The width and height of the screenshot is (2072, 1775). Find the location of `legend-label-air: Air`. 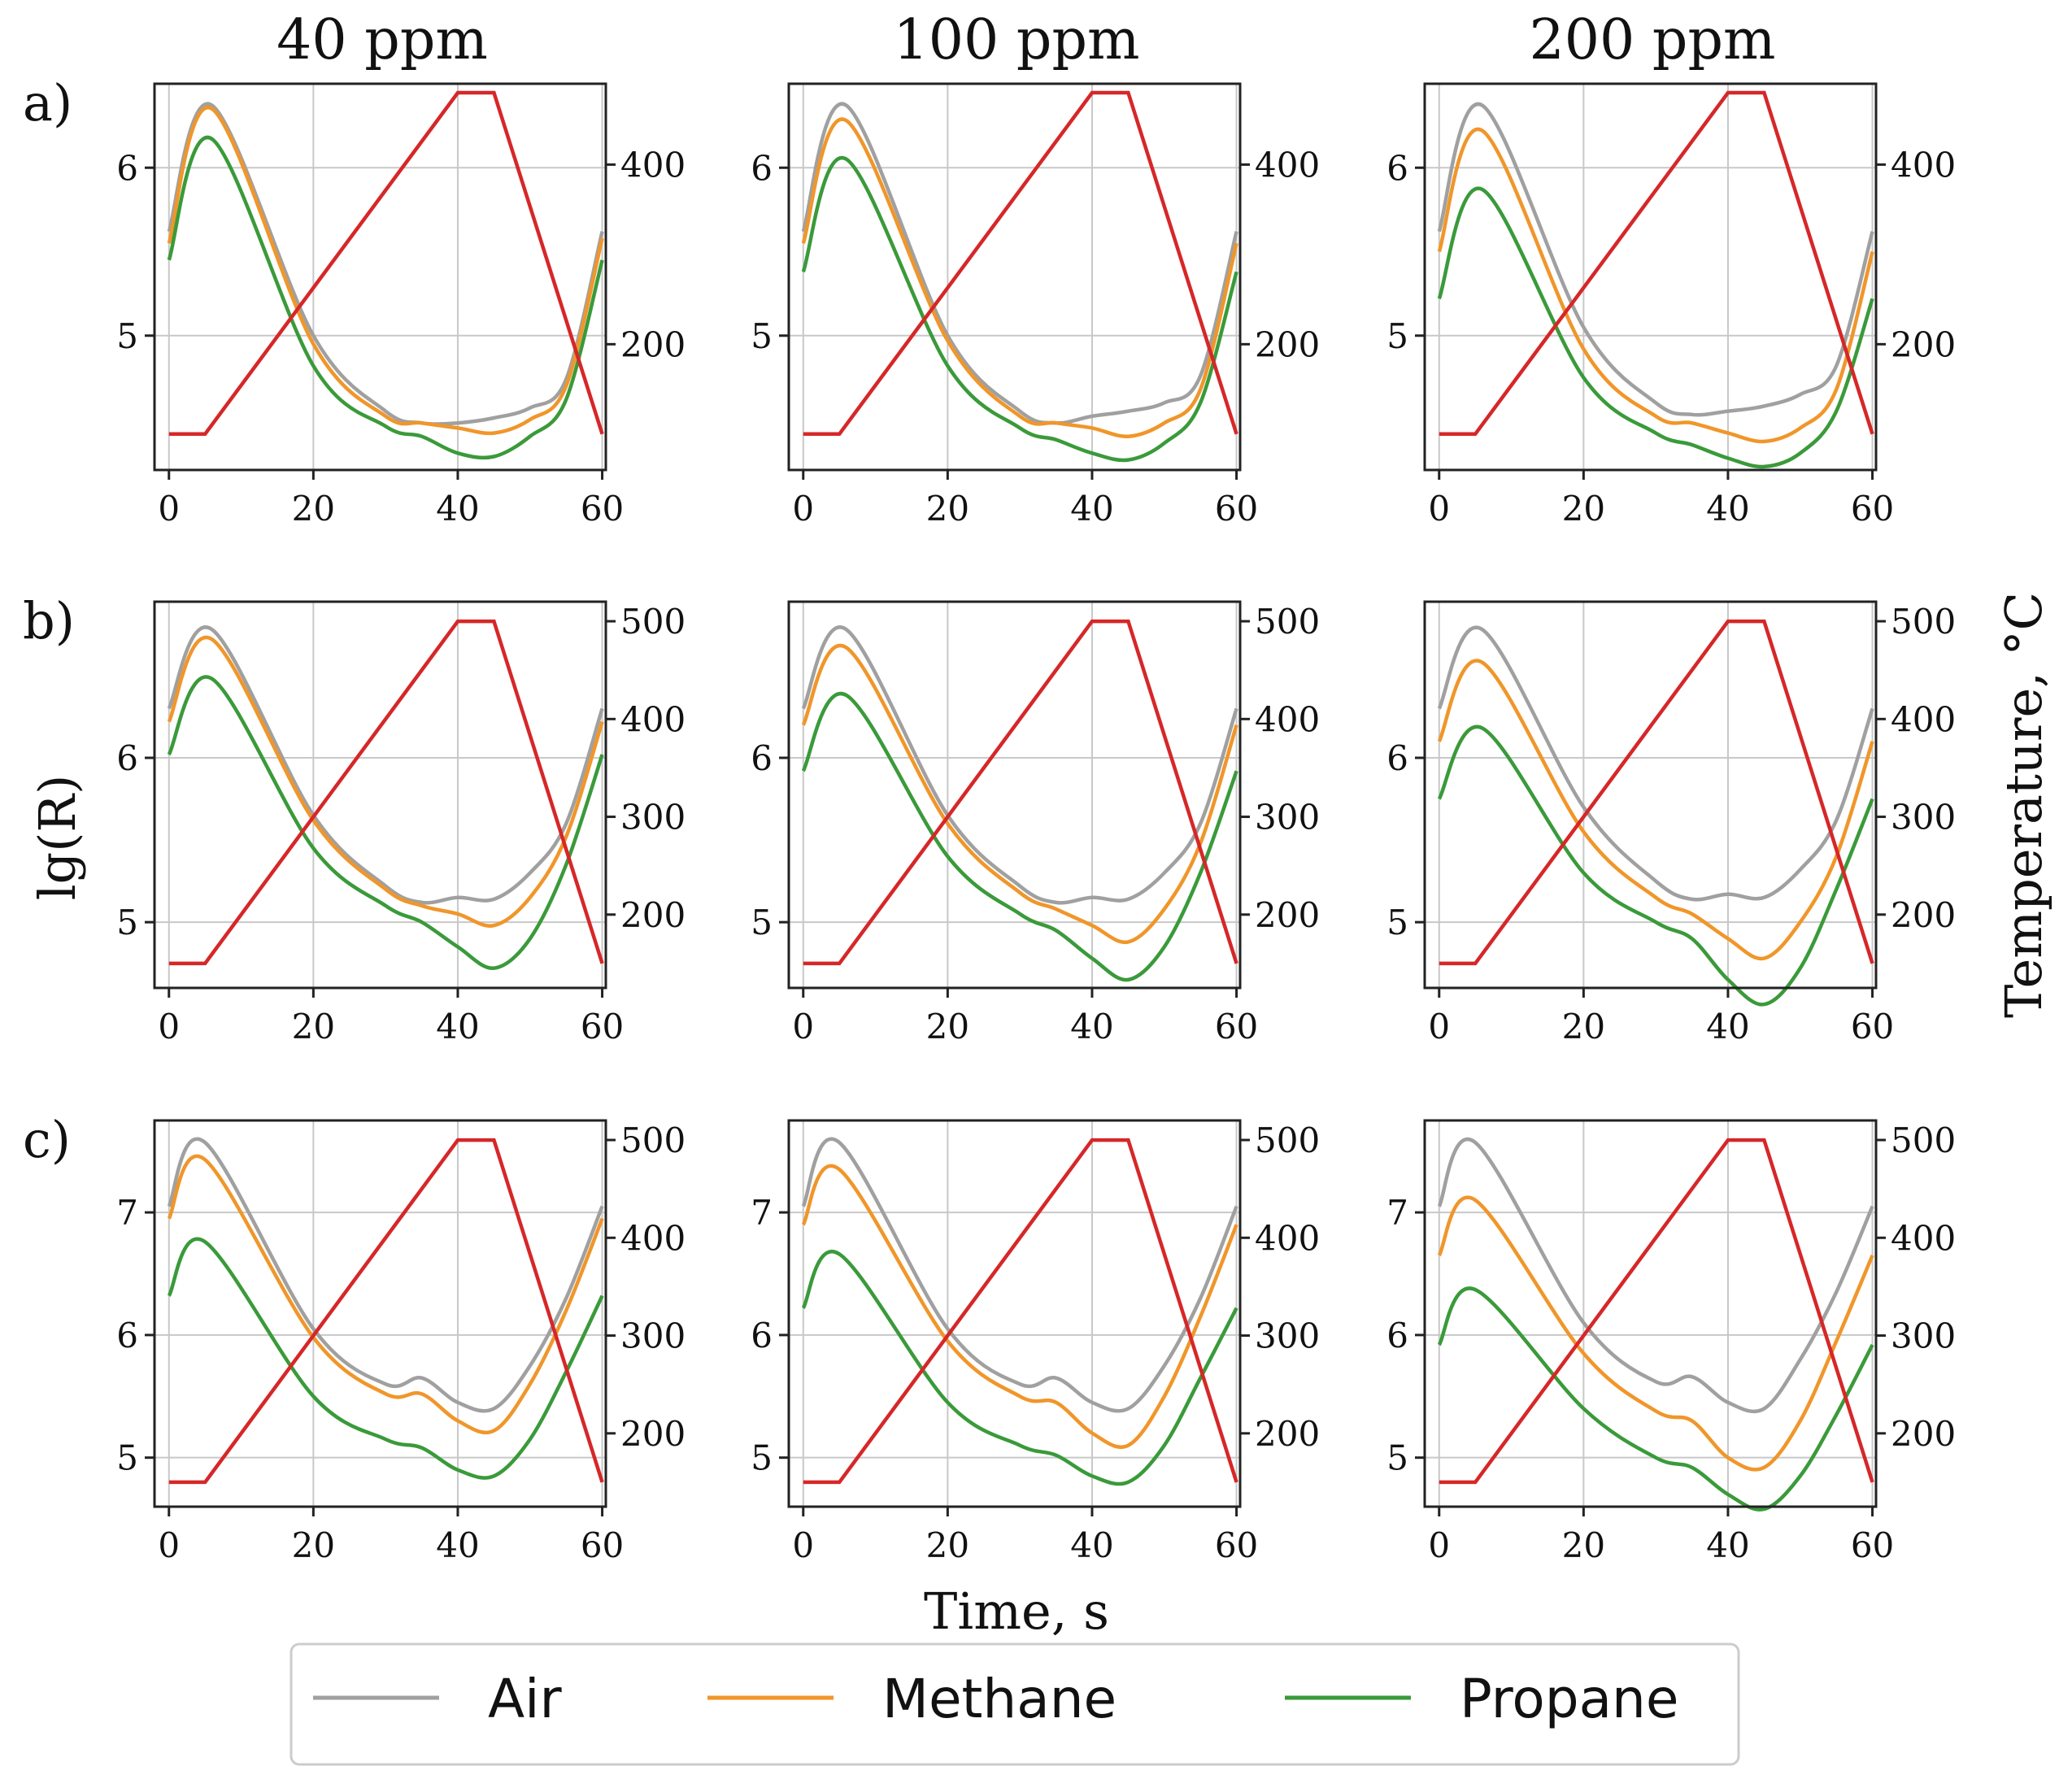

legend-label-air: Air is located at coordinates (525, 1699).